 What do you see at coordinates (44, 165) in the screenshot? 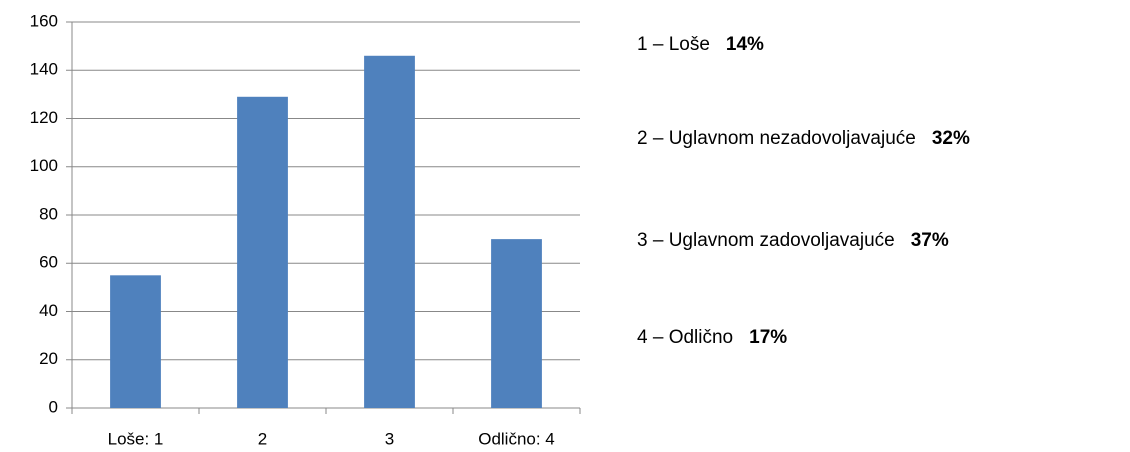
I see `y-tick-label: 100` at bounding box center [44, 165].